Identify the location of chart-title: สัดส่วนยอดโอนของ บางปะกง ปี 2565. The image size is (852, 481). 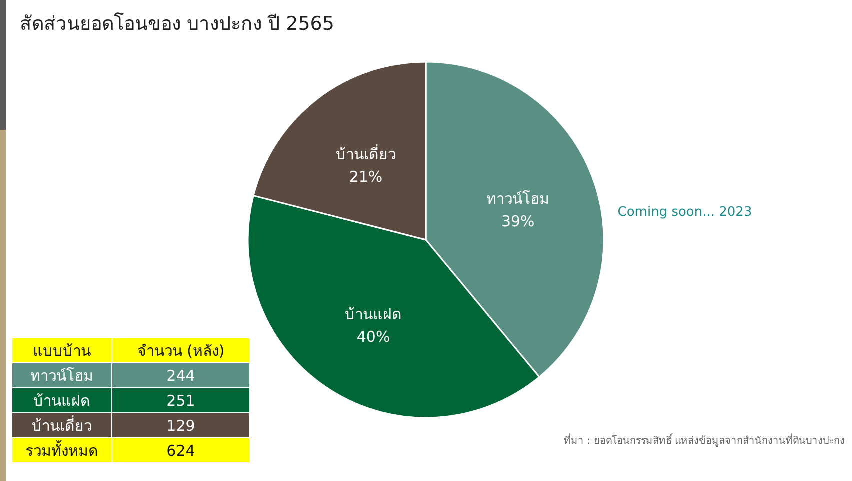
(177, 23).